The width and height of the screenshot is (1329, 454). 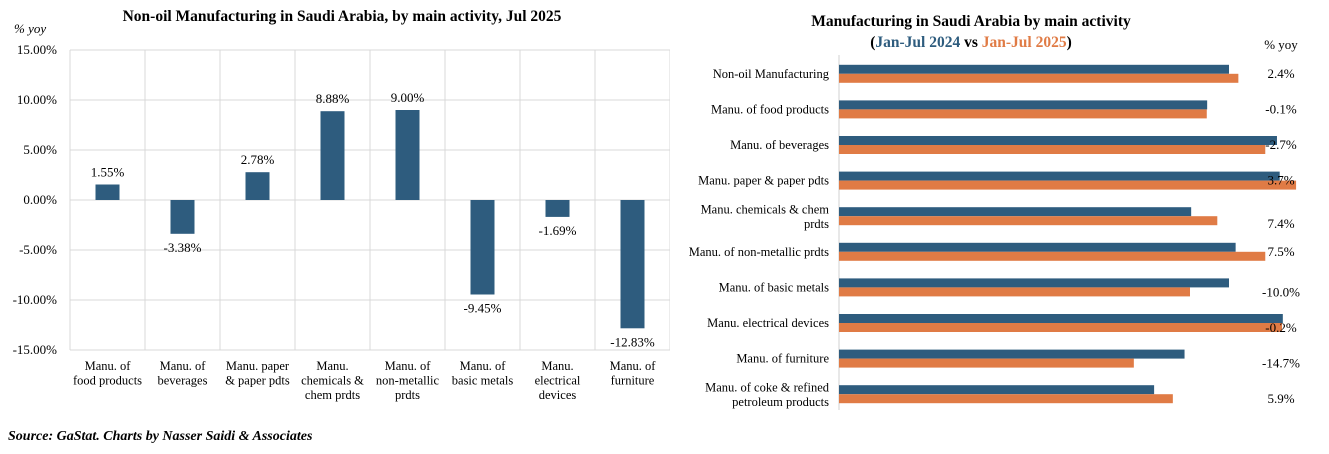 What do you see at coordinates (37, 49) in the screenshot?
I see `y-tick-label: 15.00%` at bounding box center [37, 49].